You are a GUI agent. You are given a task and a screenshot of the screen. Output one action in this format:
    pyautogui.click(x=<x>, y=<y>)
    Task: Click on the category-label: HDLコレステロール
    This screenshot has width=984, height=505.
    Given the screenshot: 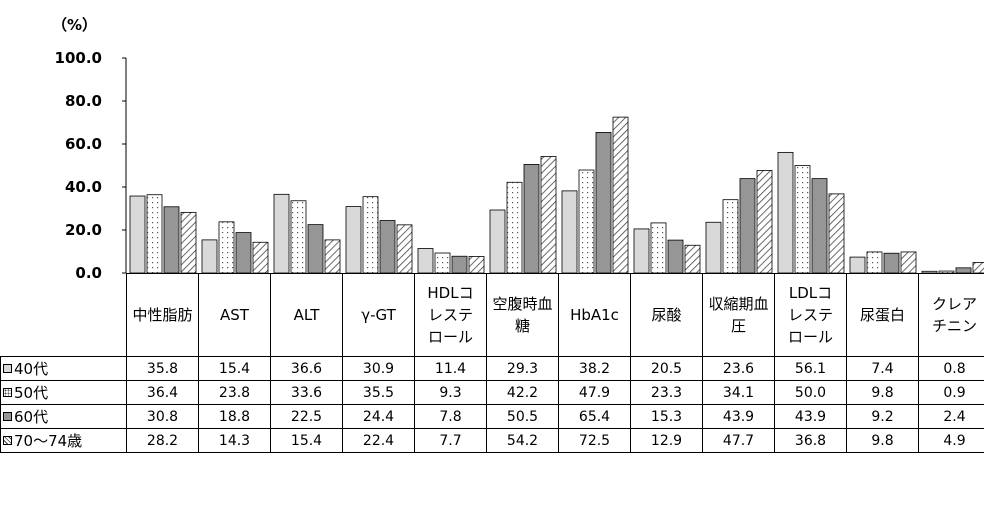 What is the action you would take?
    pyautogui.click(x=450, y=315)
    